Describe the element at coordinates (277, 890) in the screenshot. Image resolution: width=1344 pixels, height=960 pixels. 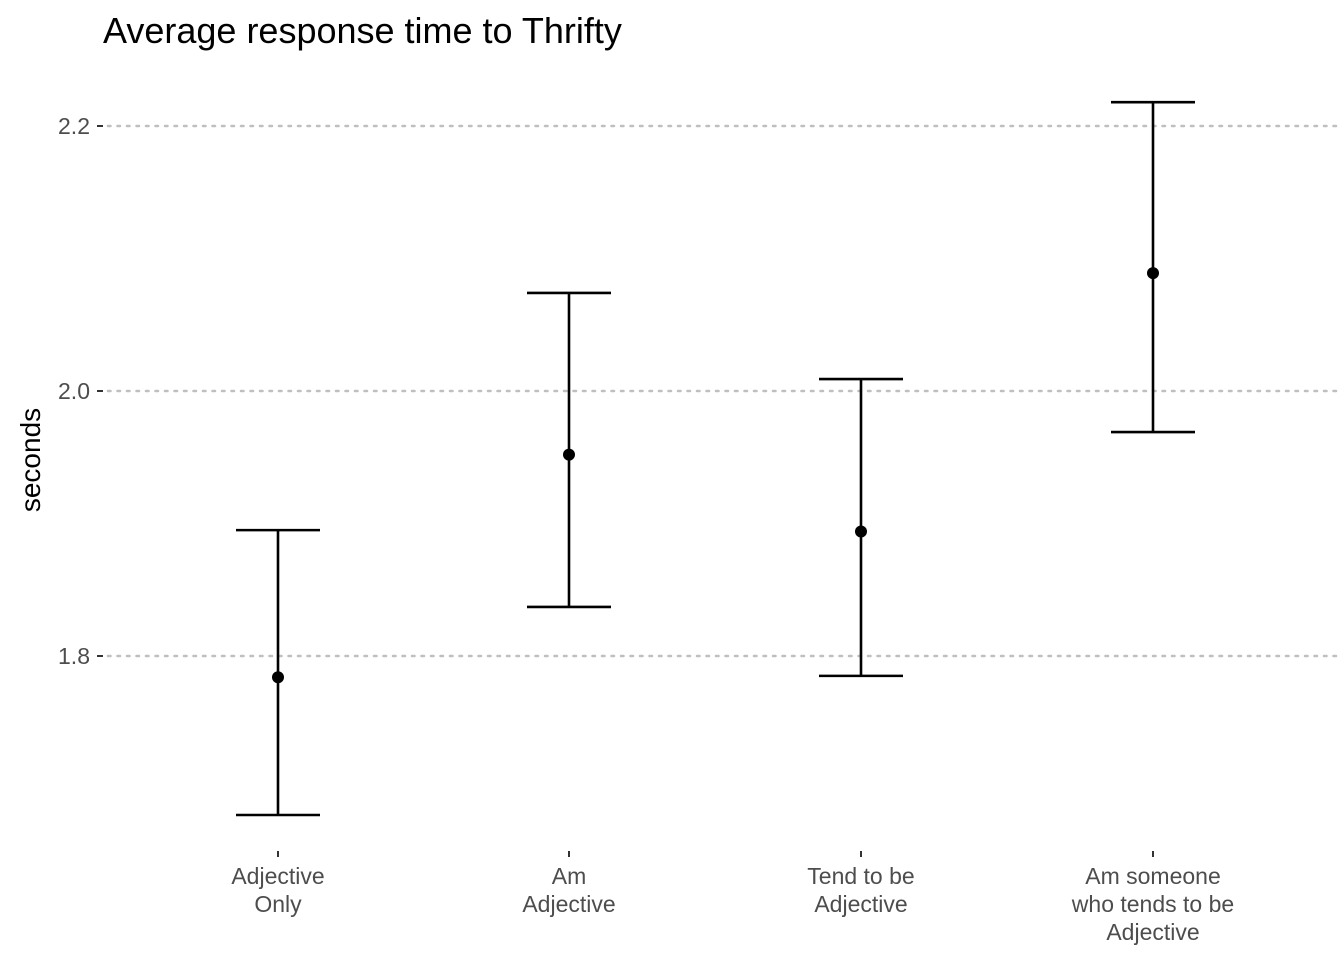
I see `x-tick-label: Adjective Only` at that location.